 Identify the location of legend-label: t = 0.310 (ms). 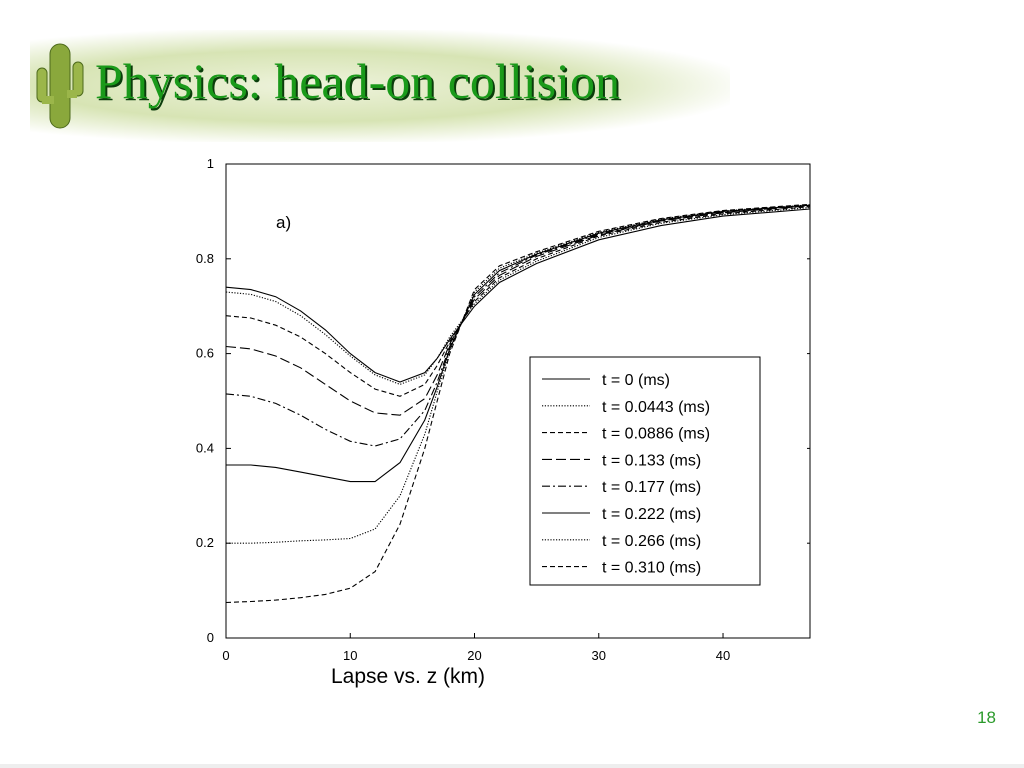
(651, 568).